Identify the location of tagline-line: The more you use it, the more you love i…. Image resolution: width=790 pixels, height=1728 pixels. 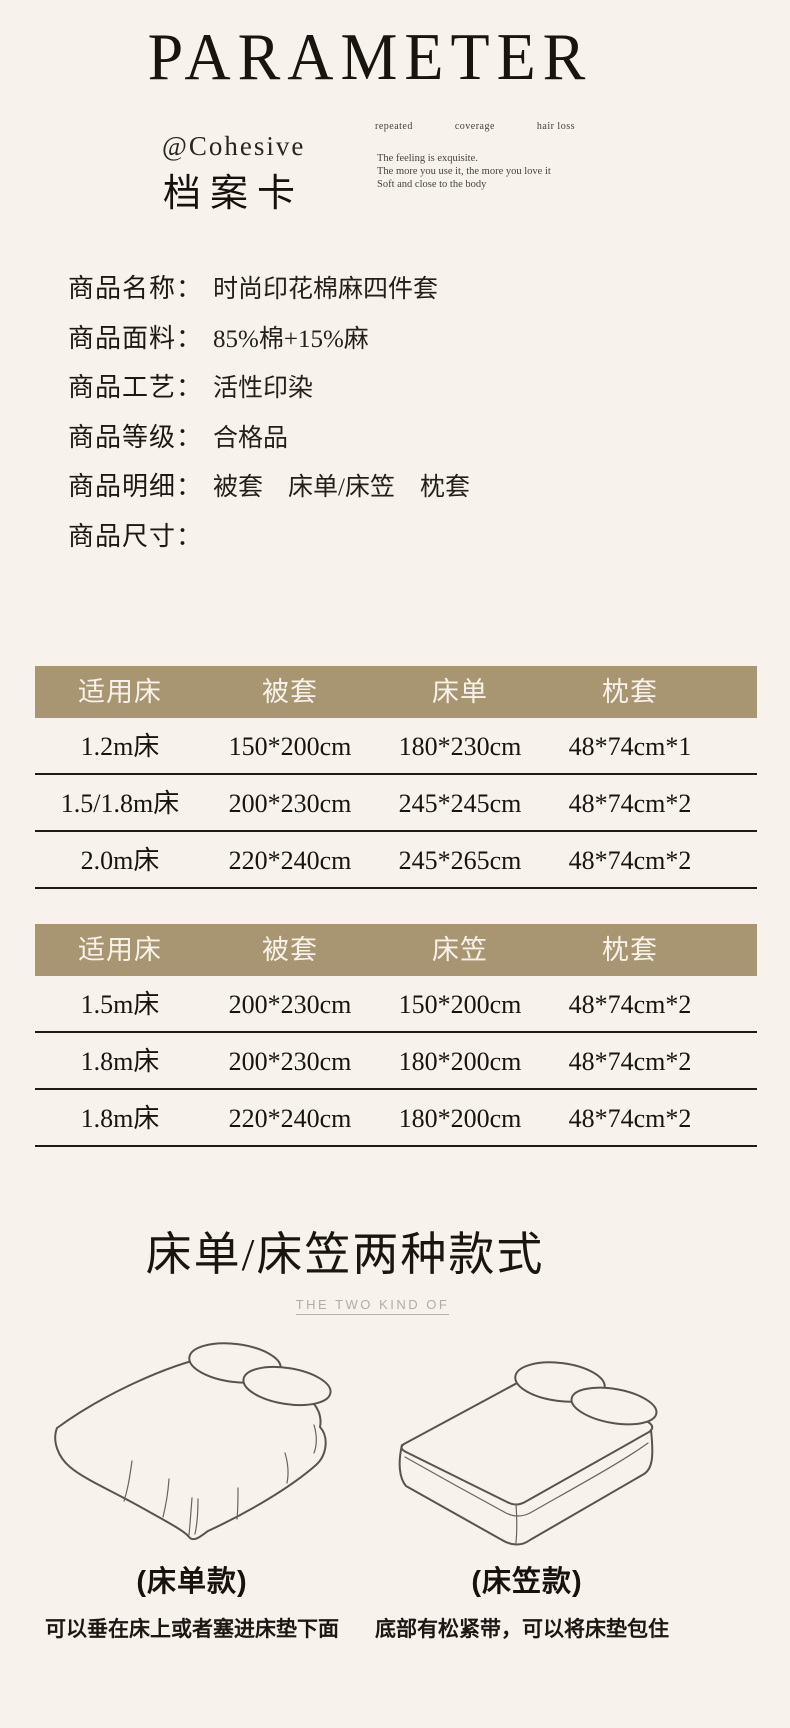
(464, 171).